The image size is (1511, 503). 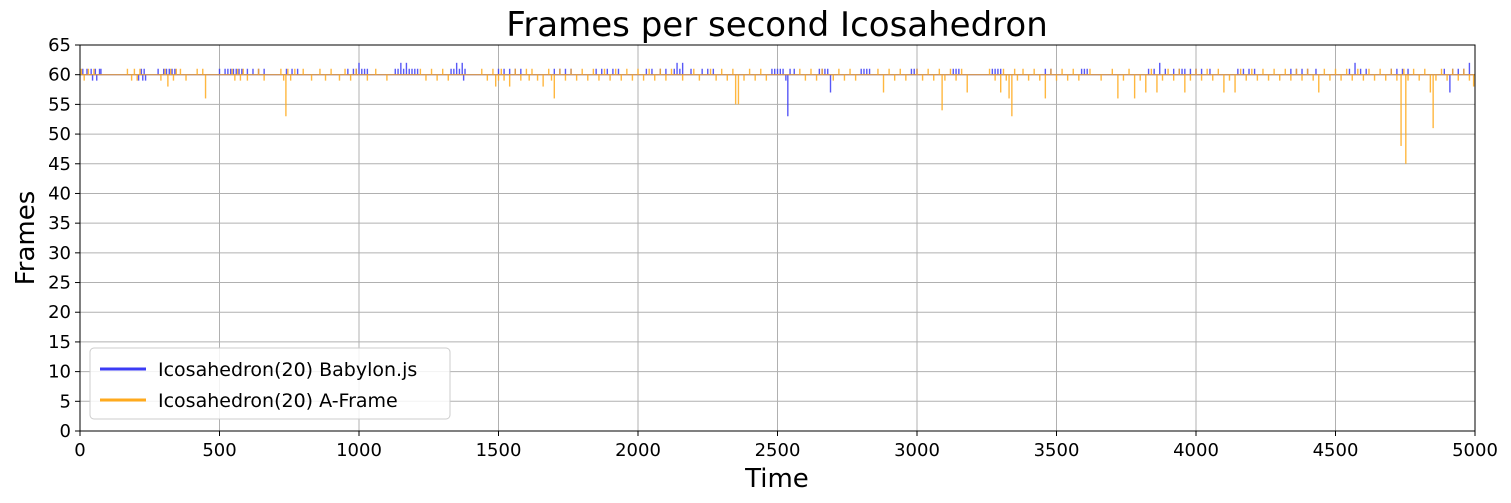 I want to click on x-tick-label: 1000, so click(x=359, y=450).